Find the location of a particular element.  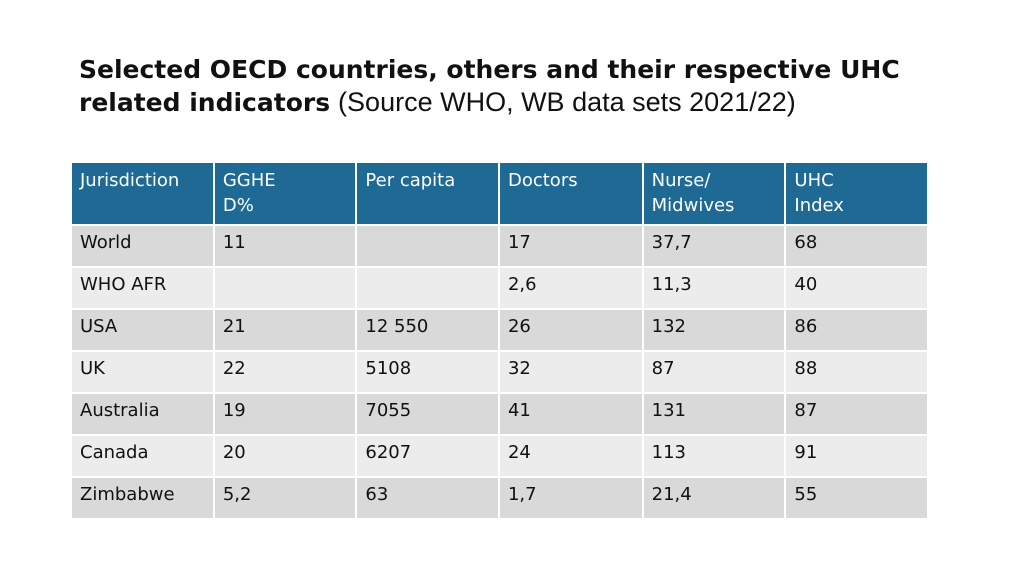

cell-nurse-midwives: 21,4 is located at coordinates (714, 498).